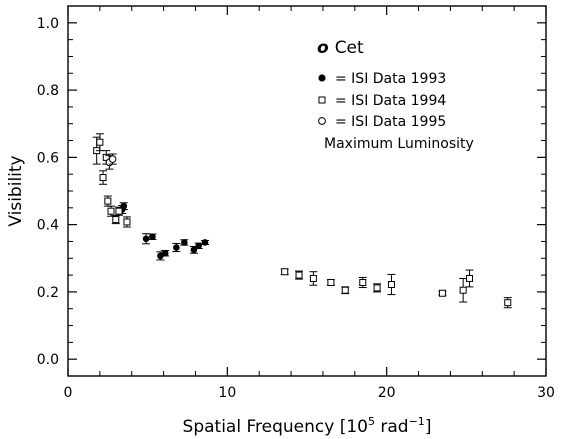  I want to click on legend-marker-filled-circle, so click(322, 78).